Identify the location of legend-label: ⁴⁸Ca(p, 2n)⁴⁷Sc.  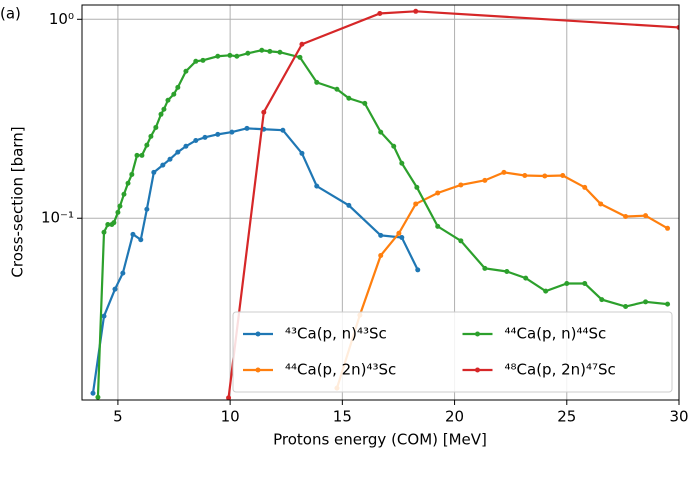
(560, 370).